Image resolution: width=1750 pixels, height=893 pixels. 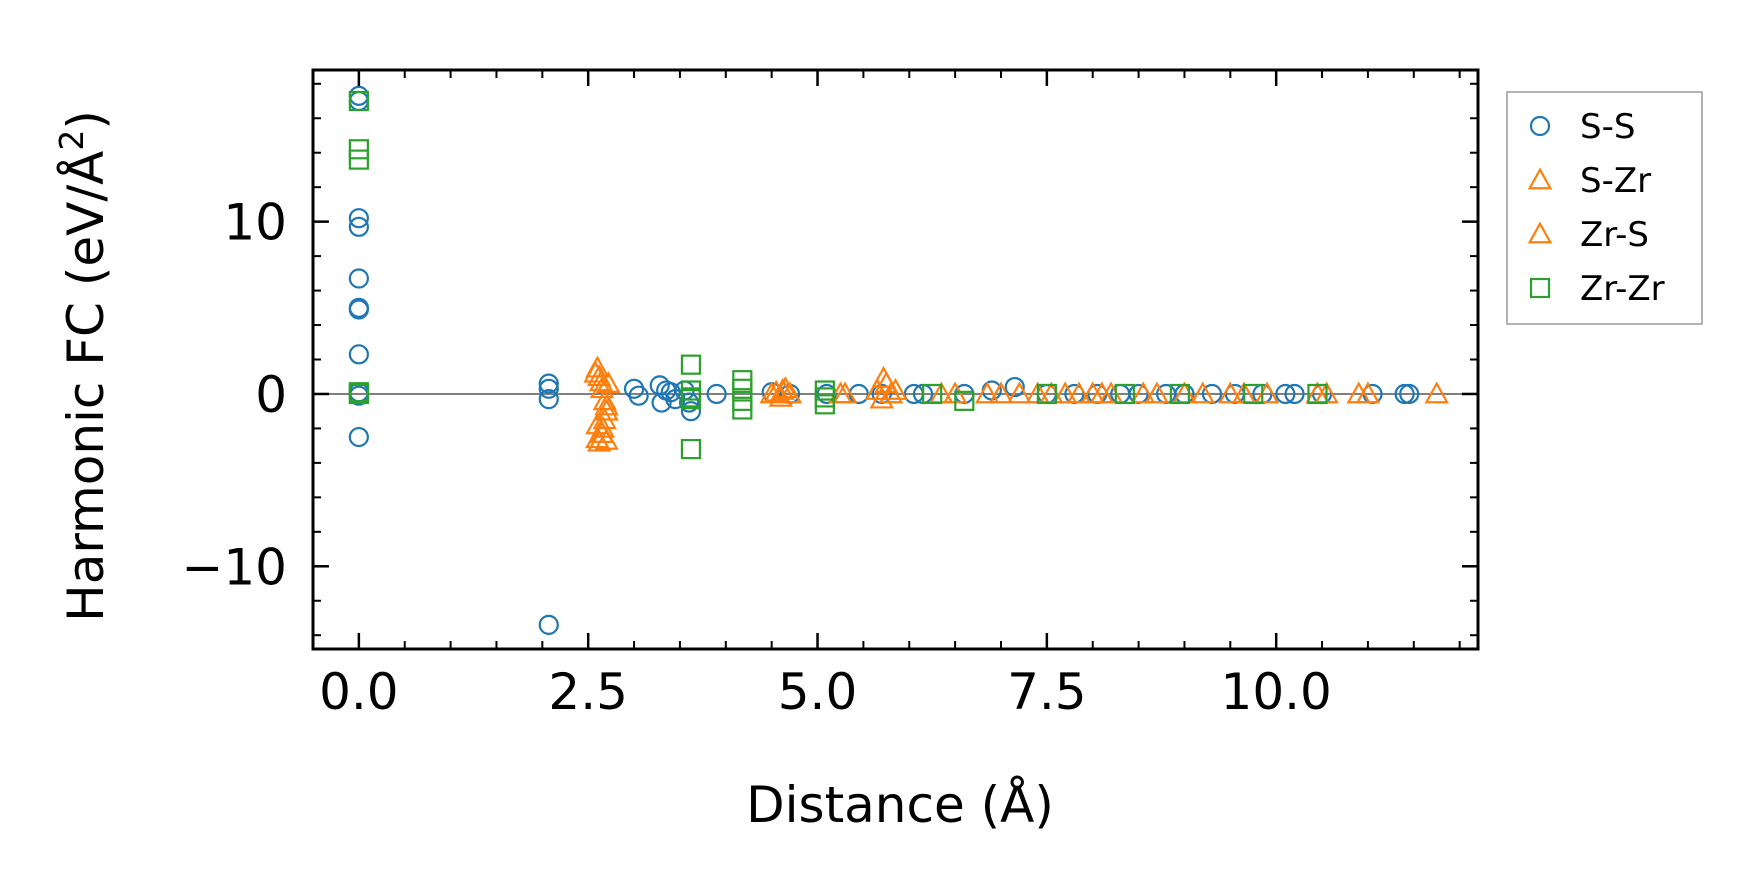 I want to click on legend-frame, so click(x=1604, y=208).